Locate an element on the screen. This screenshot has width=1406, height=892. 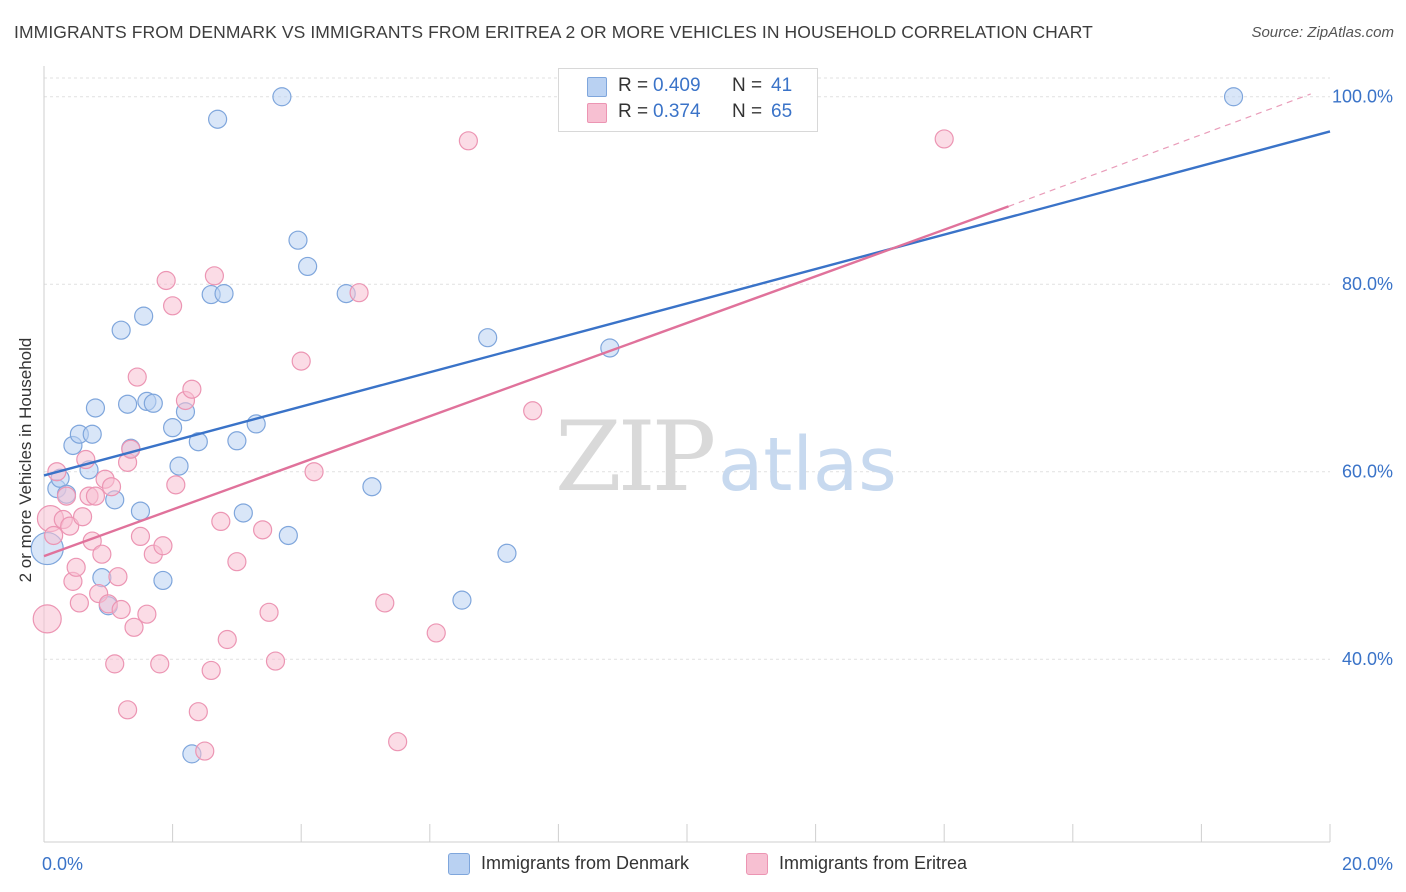
y-axis-title-wrap: 2 or more Vehicles in Household is located at coordinates (26, 399).